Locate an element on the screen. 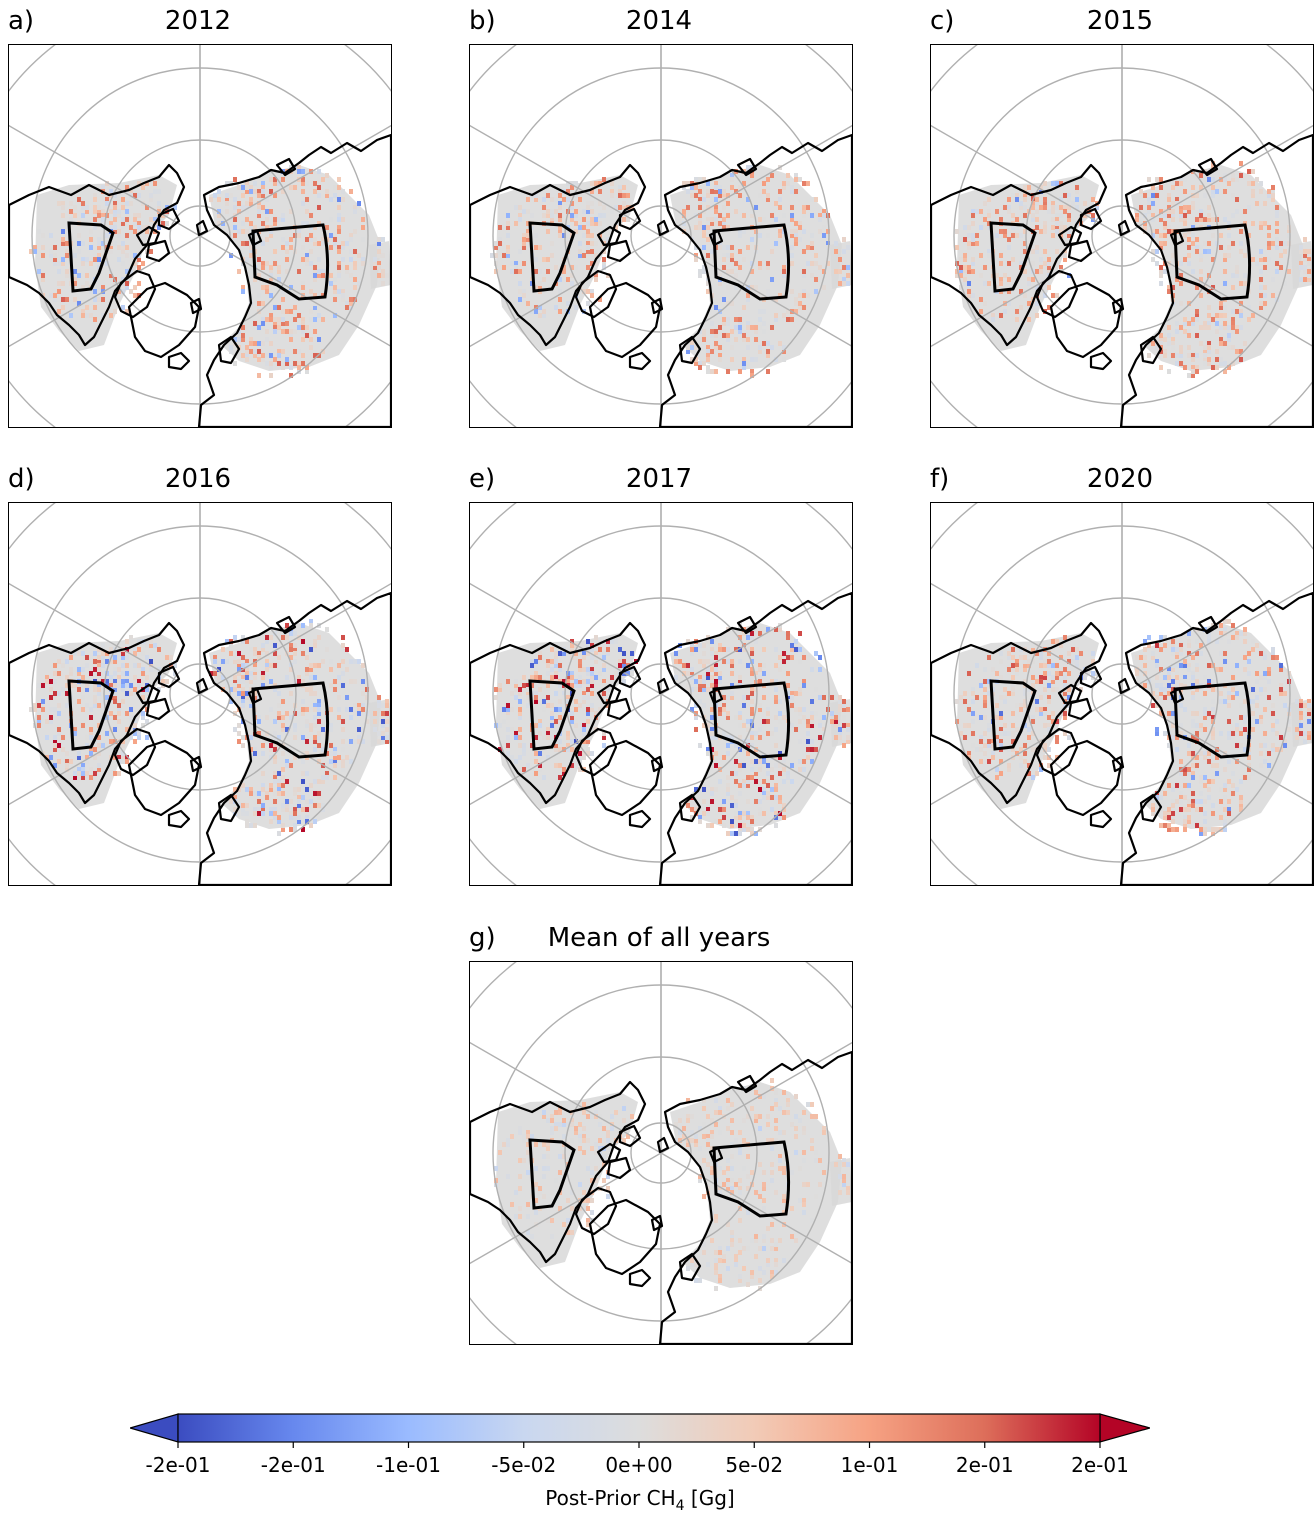 The width and height of the screenshot is (1315, 1518). coastline is located at coordinates (1086, 320).